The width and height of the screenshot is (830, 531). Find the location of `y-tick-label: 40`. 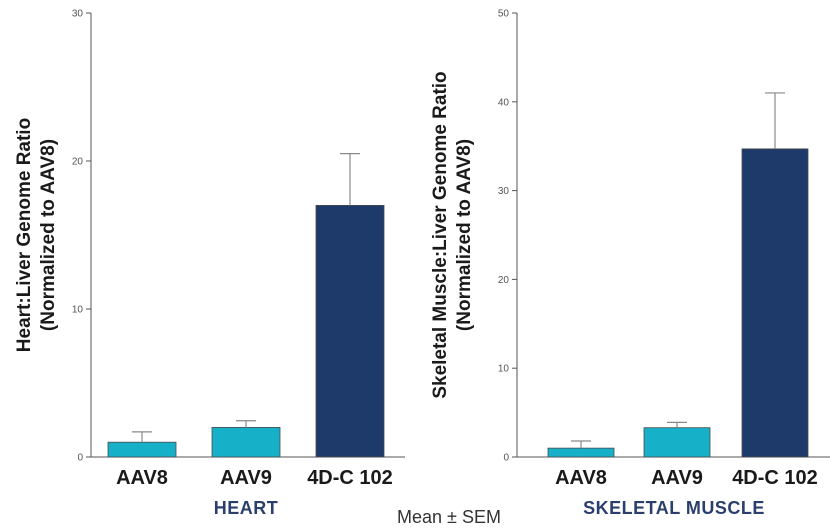

y-tick-label: 40 is located at coordinates (504, 102).